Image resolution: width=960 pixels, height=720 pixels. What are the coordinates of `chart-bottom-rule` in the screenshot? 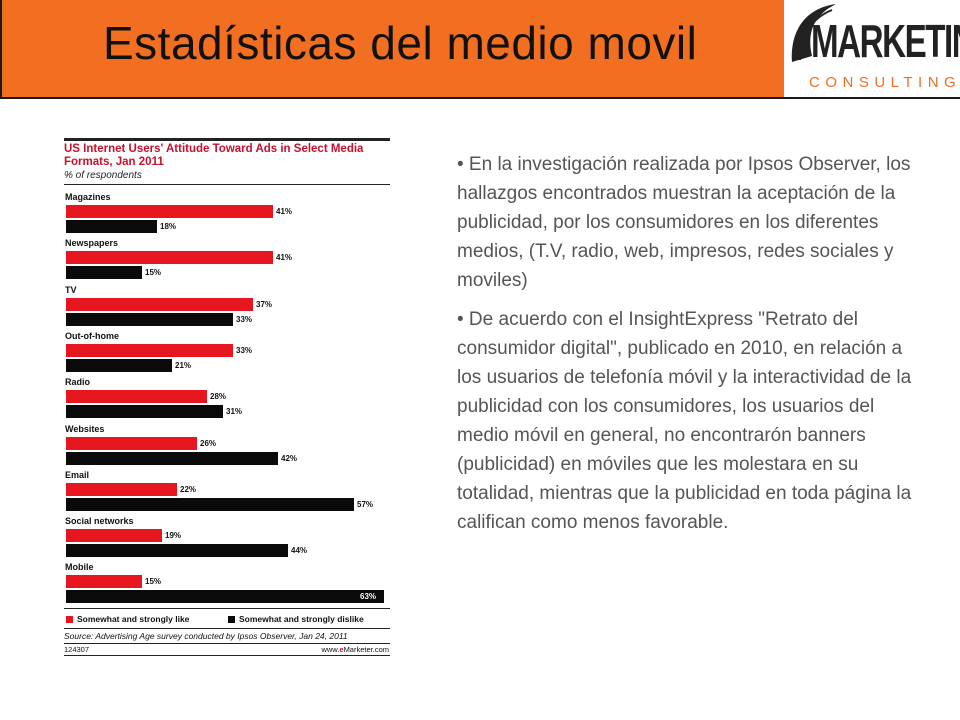 It's located at (227, 655).